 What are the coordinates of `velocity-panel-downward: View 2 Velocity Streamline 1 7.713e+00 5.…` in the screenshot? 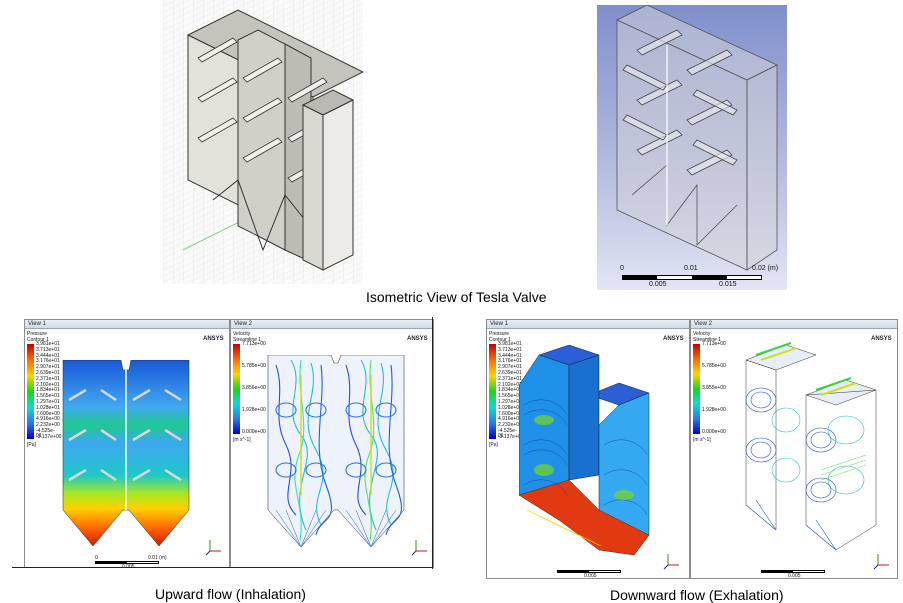 It's located at (794, 449).